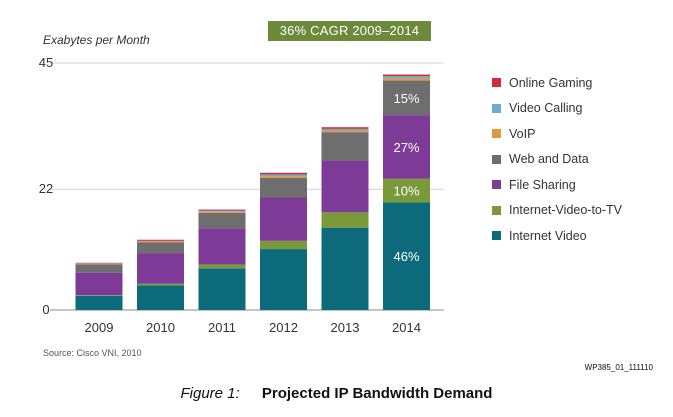 The height and width of the screenshot is (417, 673). Describe the element at coordinates (566, 210) in the screenshot. I see `legend-label: Internet-Video-to-TV` at that location.